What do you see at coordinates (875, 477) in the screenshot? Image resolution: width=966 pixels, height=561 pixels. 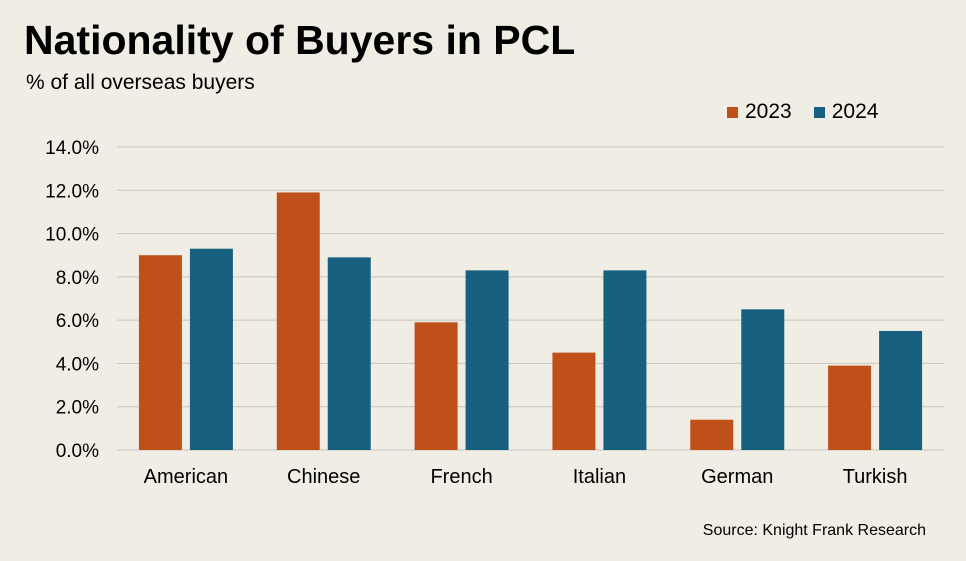 I see `x-tick-label: Turkish` at bounding box center [875, 477].